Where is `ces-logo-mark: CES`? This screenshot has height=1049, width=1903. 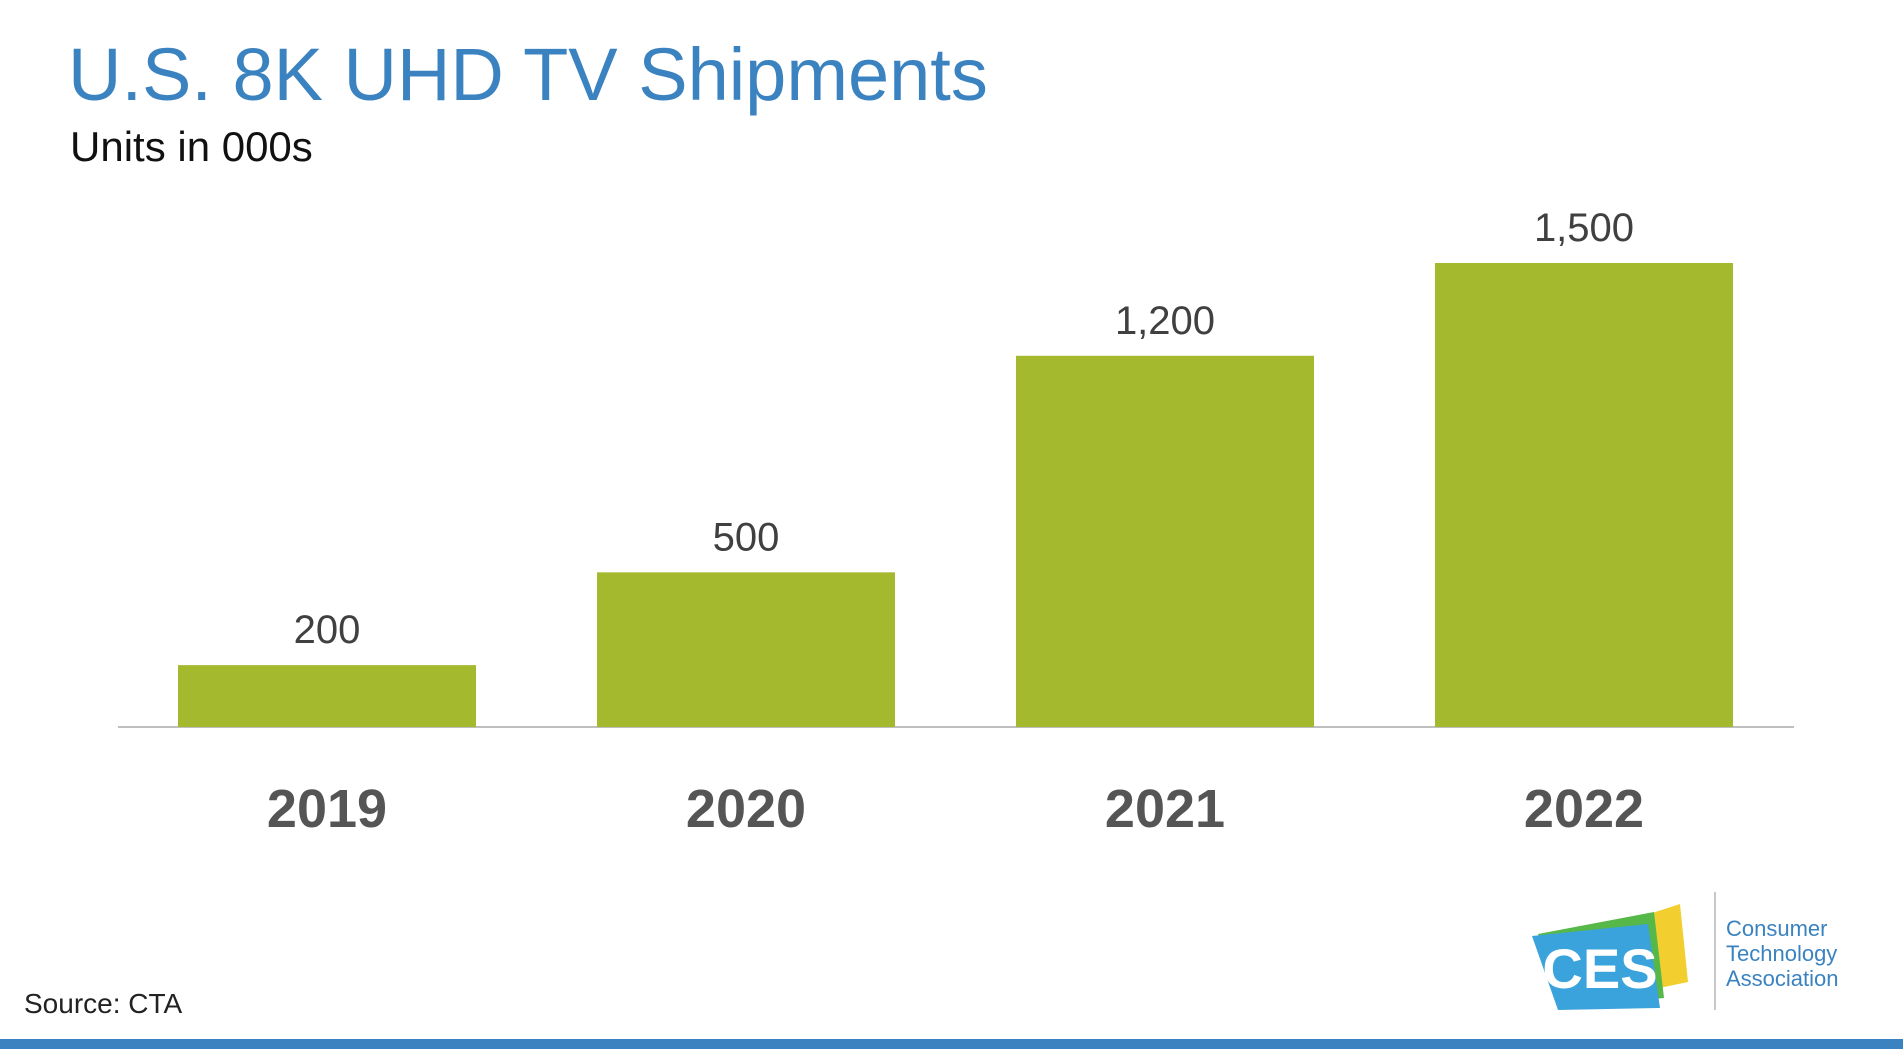 ces-logo-mark: CES is located at coordinates (1610, 957).